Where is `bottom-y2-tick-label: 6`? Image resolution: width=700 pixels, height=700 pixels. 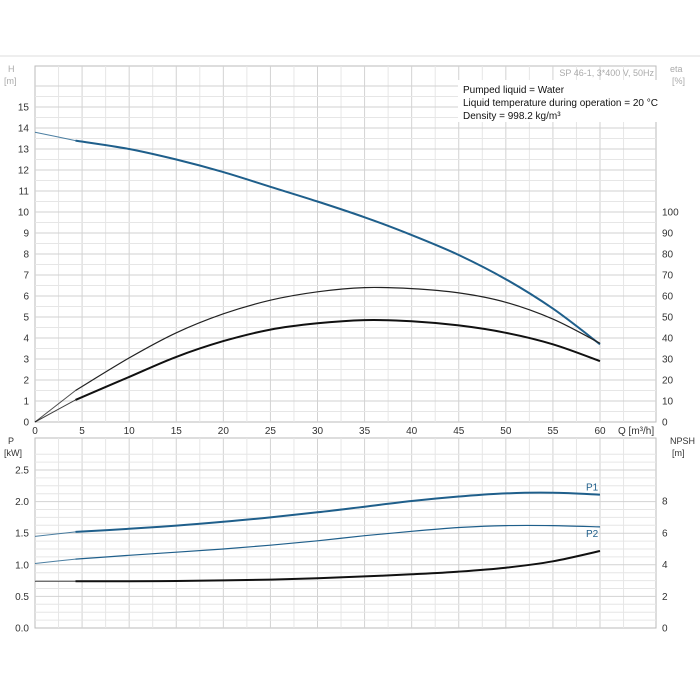
bottom-y2-tick-label: 6 is located at coordinates (665, 533).